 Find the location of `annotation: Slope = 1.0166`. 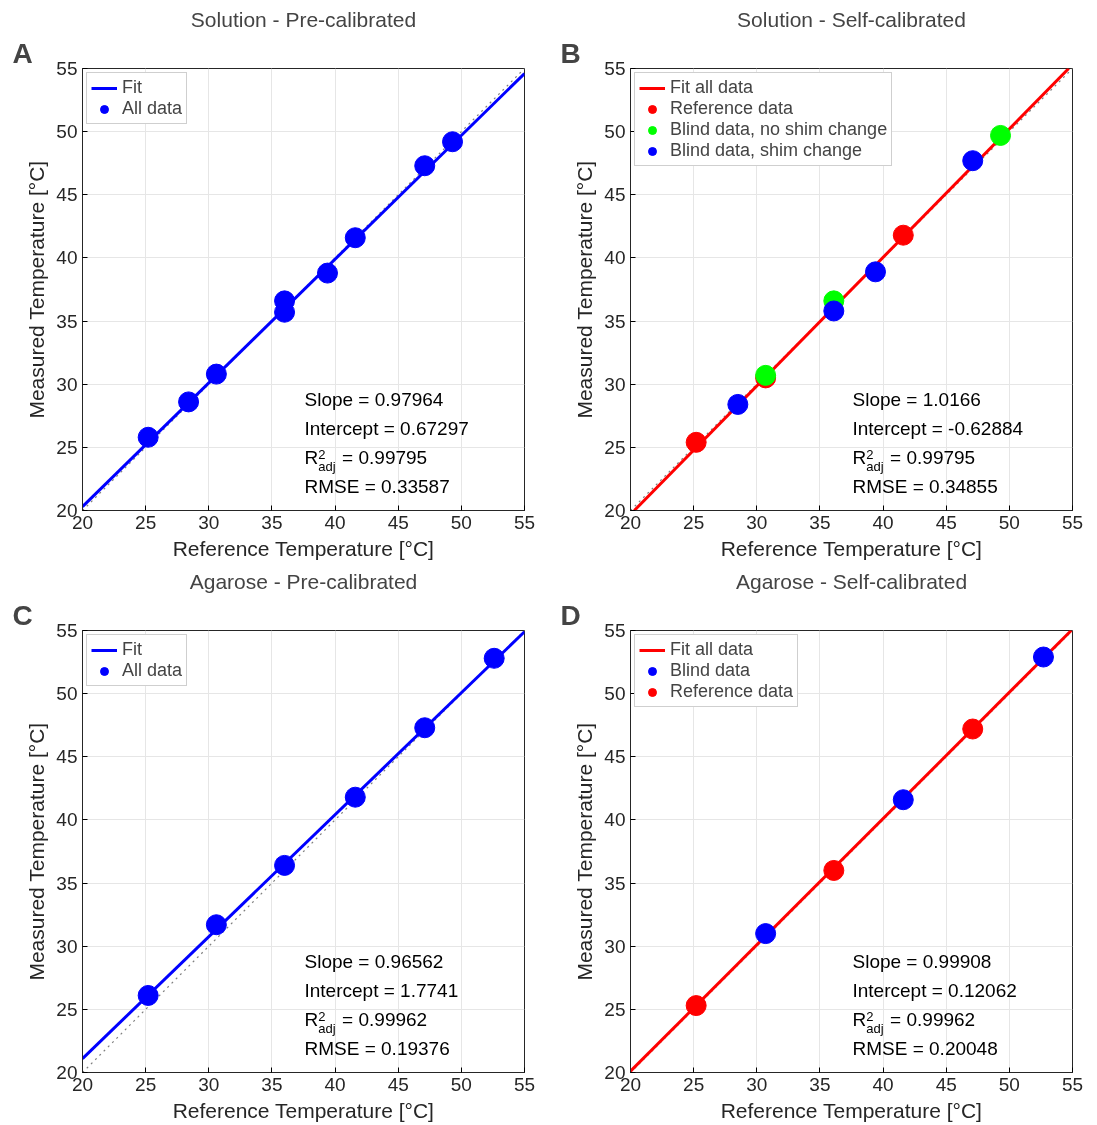

annotation: Slope = 1.0166 is located at coordinates (916, 399).